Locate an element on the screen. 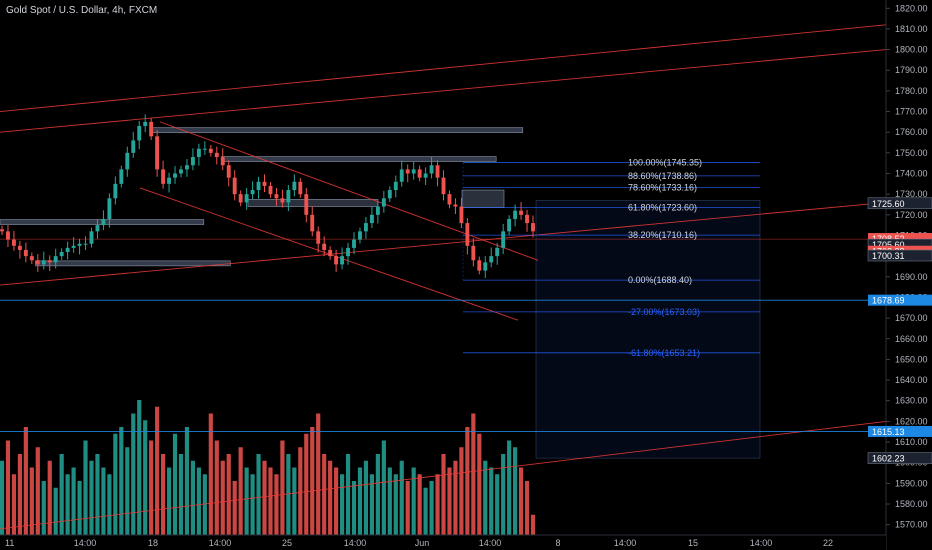 The image size is (932, 550). price-tick-label: 1820.00 is located at coordinates (911, 8).